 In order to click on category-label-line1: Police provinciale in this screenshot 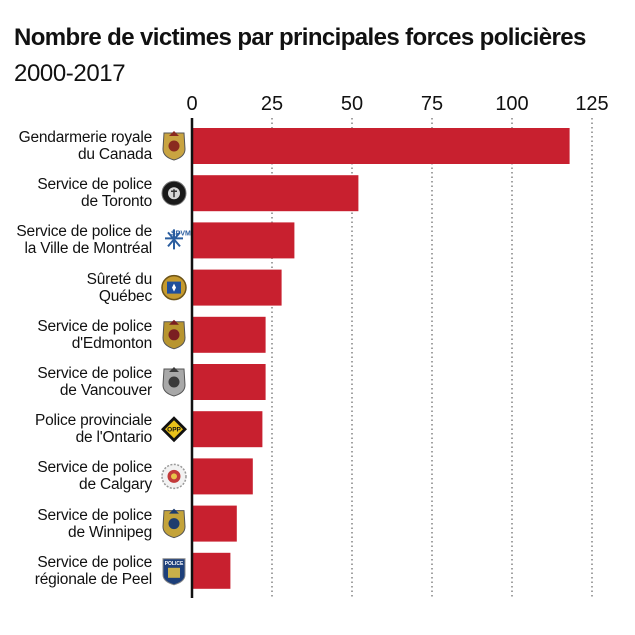, I will do `click(93, 421)`.